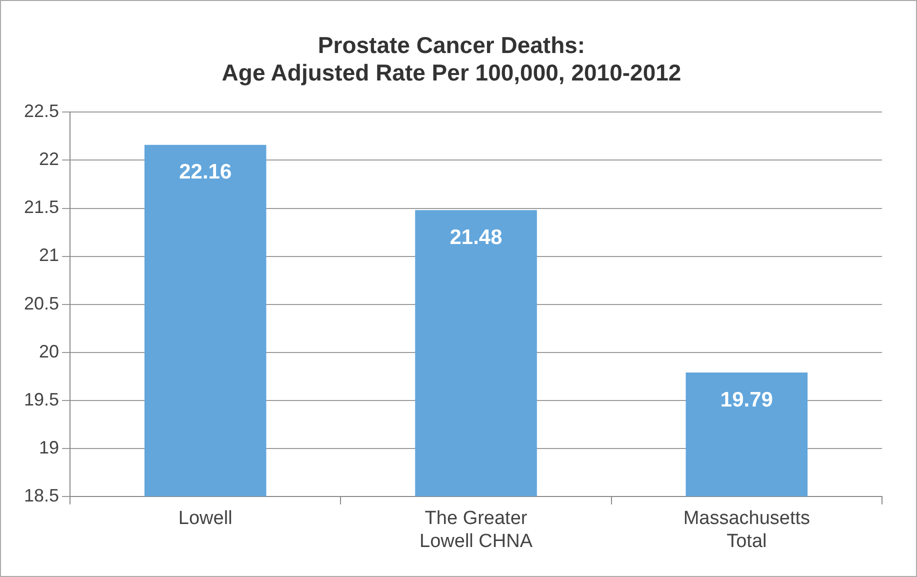 This screenshot has width=917, height=577. What do you see at coordinates (476, 530) in the screenshot?
I see `x-tick-label: The Greater Lowell CHNA` at bounding box center [476, 530].